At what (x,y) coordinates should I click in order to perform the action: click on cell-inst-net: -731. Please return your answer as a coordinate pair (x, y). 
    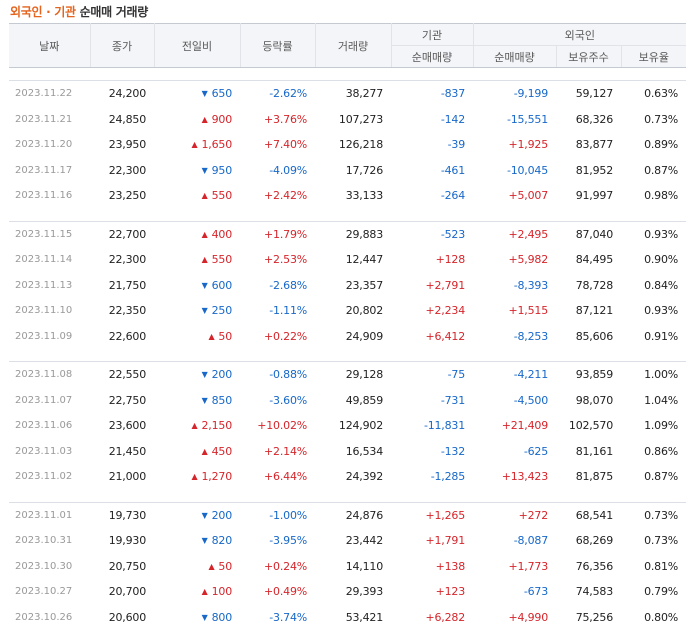
    Looking at the image, I should click on (432, 401).